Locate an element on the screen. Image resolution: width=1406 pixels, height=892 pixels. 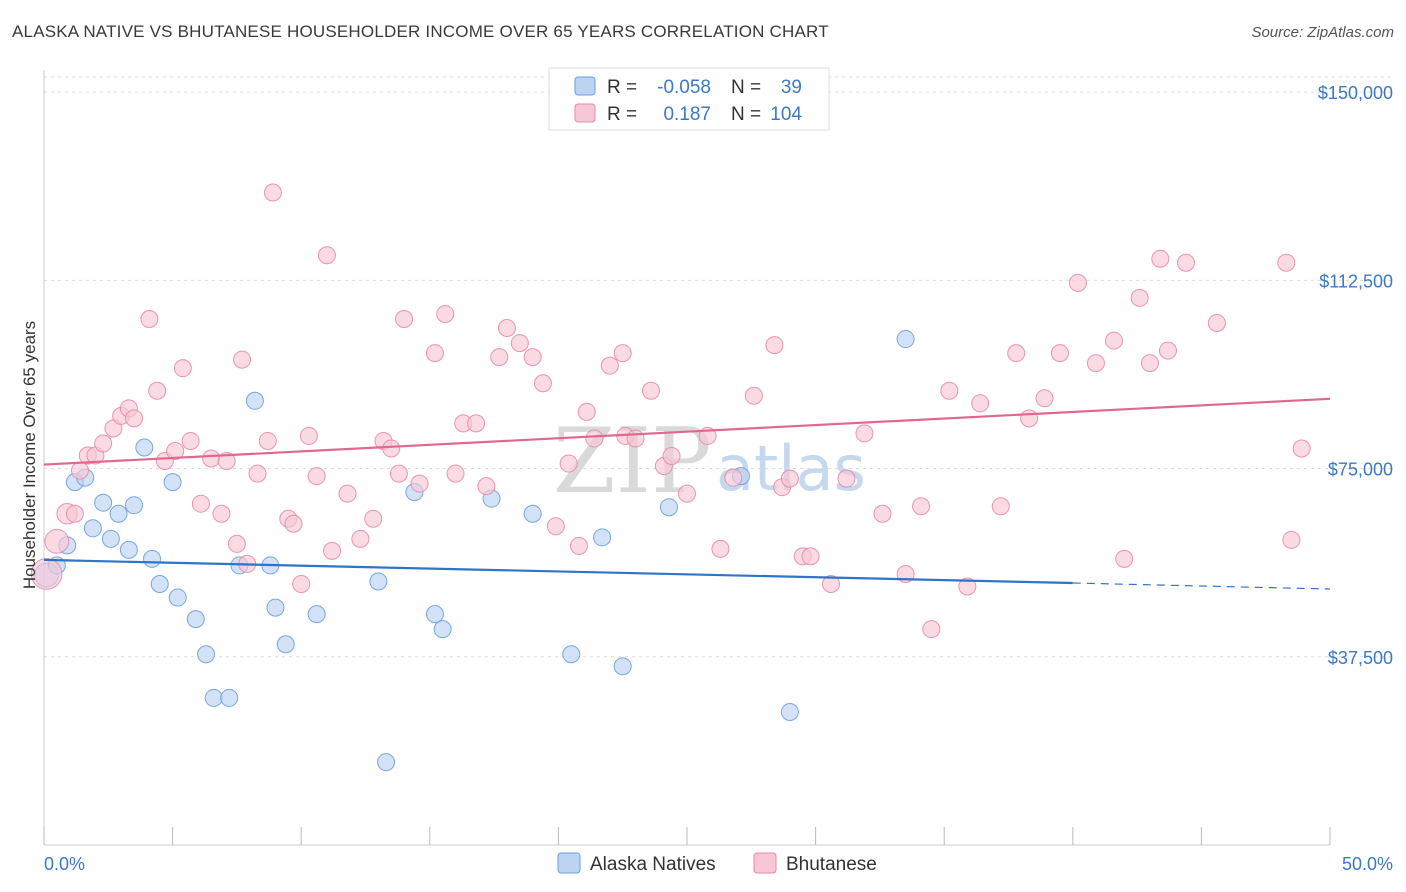
y-tick-label: $37,500 is located at coordinates (1360, 658).